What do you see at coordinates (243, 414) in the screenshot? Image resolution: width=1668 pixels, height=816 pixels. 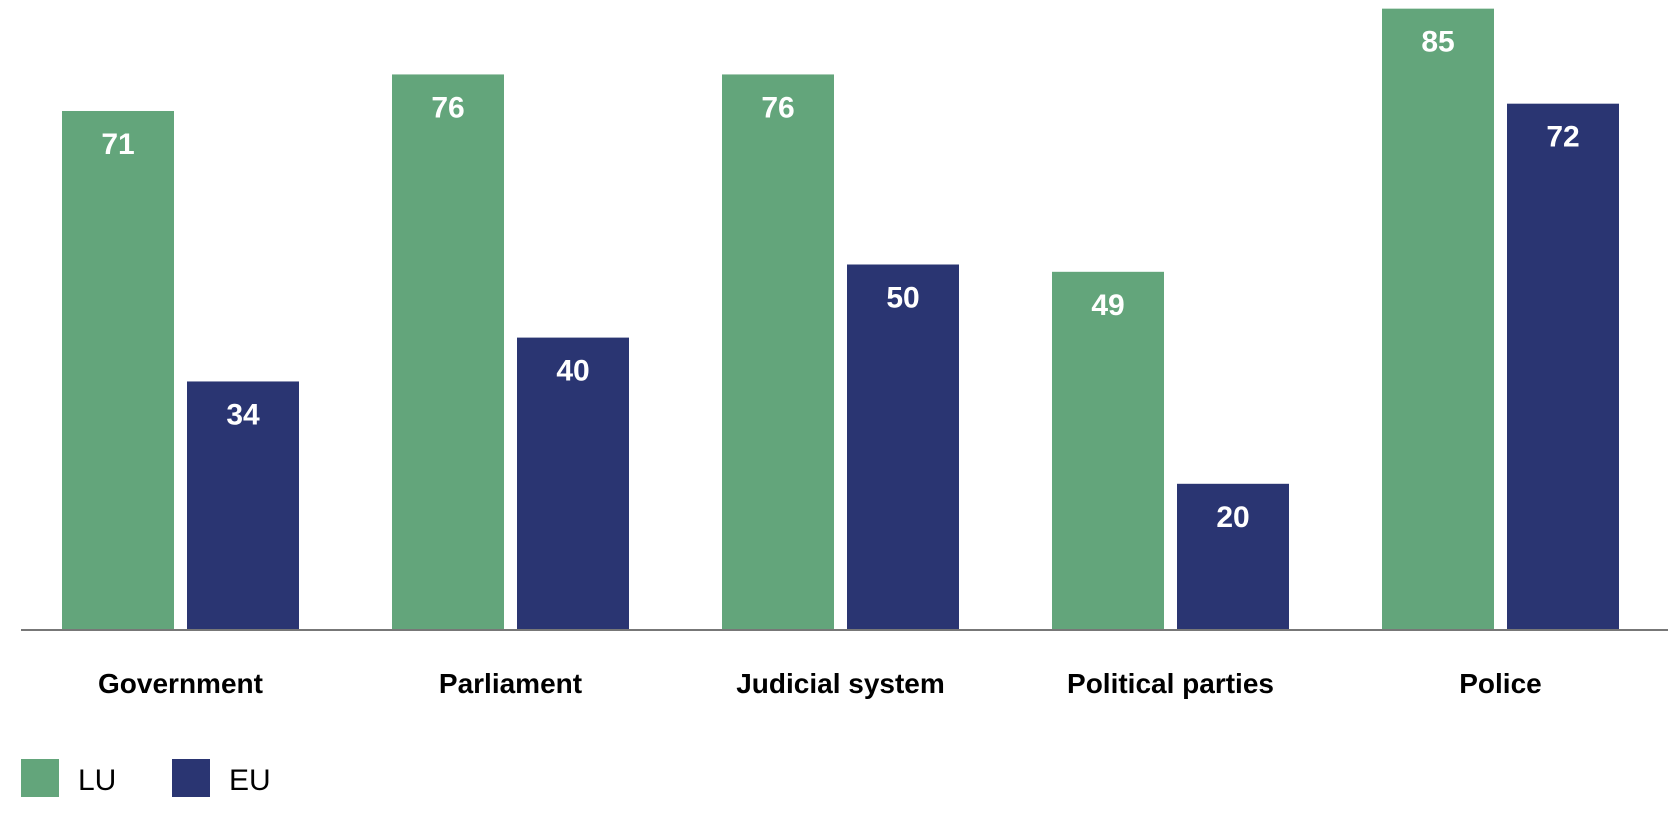 I see `data-label: 34` at bounding box center [243, 414].